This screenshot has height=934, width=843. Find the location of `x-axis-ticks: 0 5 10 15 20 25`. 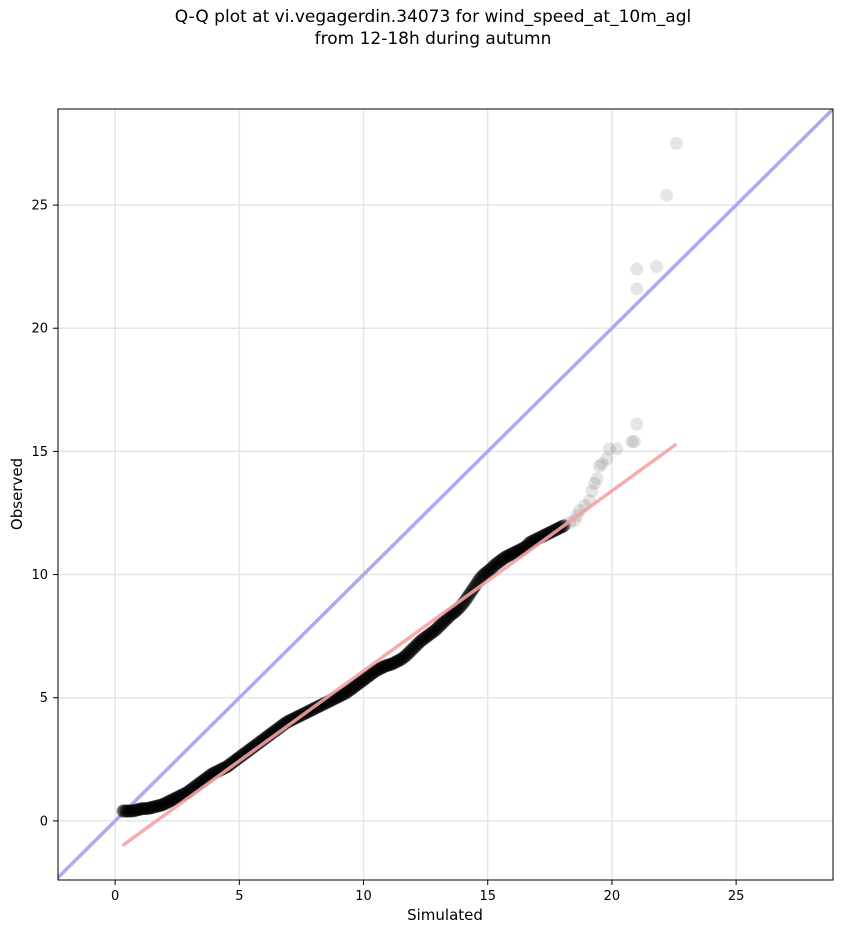

x-axis-ticks: 0 5 10 15 20 25 is located at coordinates (427, 892).